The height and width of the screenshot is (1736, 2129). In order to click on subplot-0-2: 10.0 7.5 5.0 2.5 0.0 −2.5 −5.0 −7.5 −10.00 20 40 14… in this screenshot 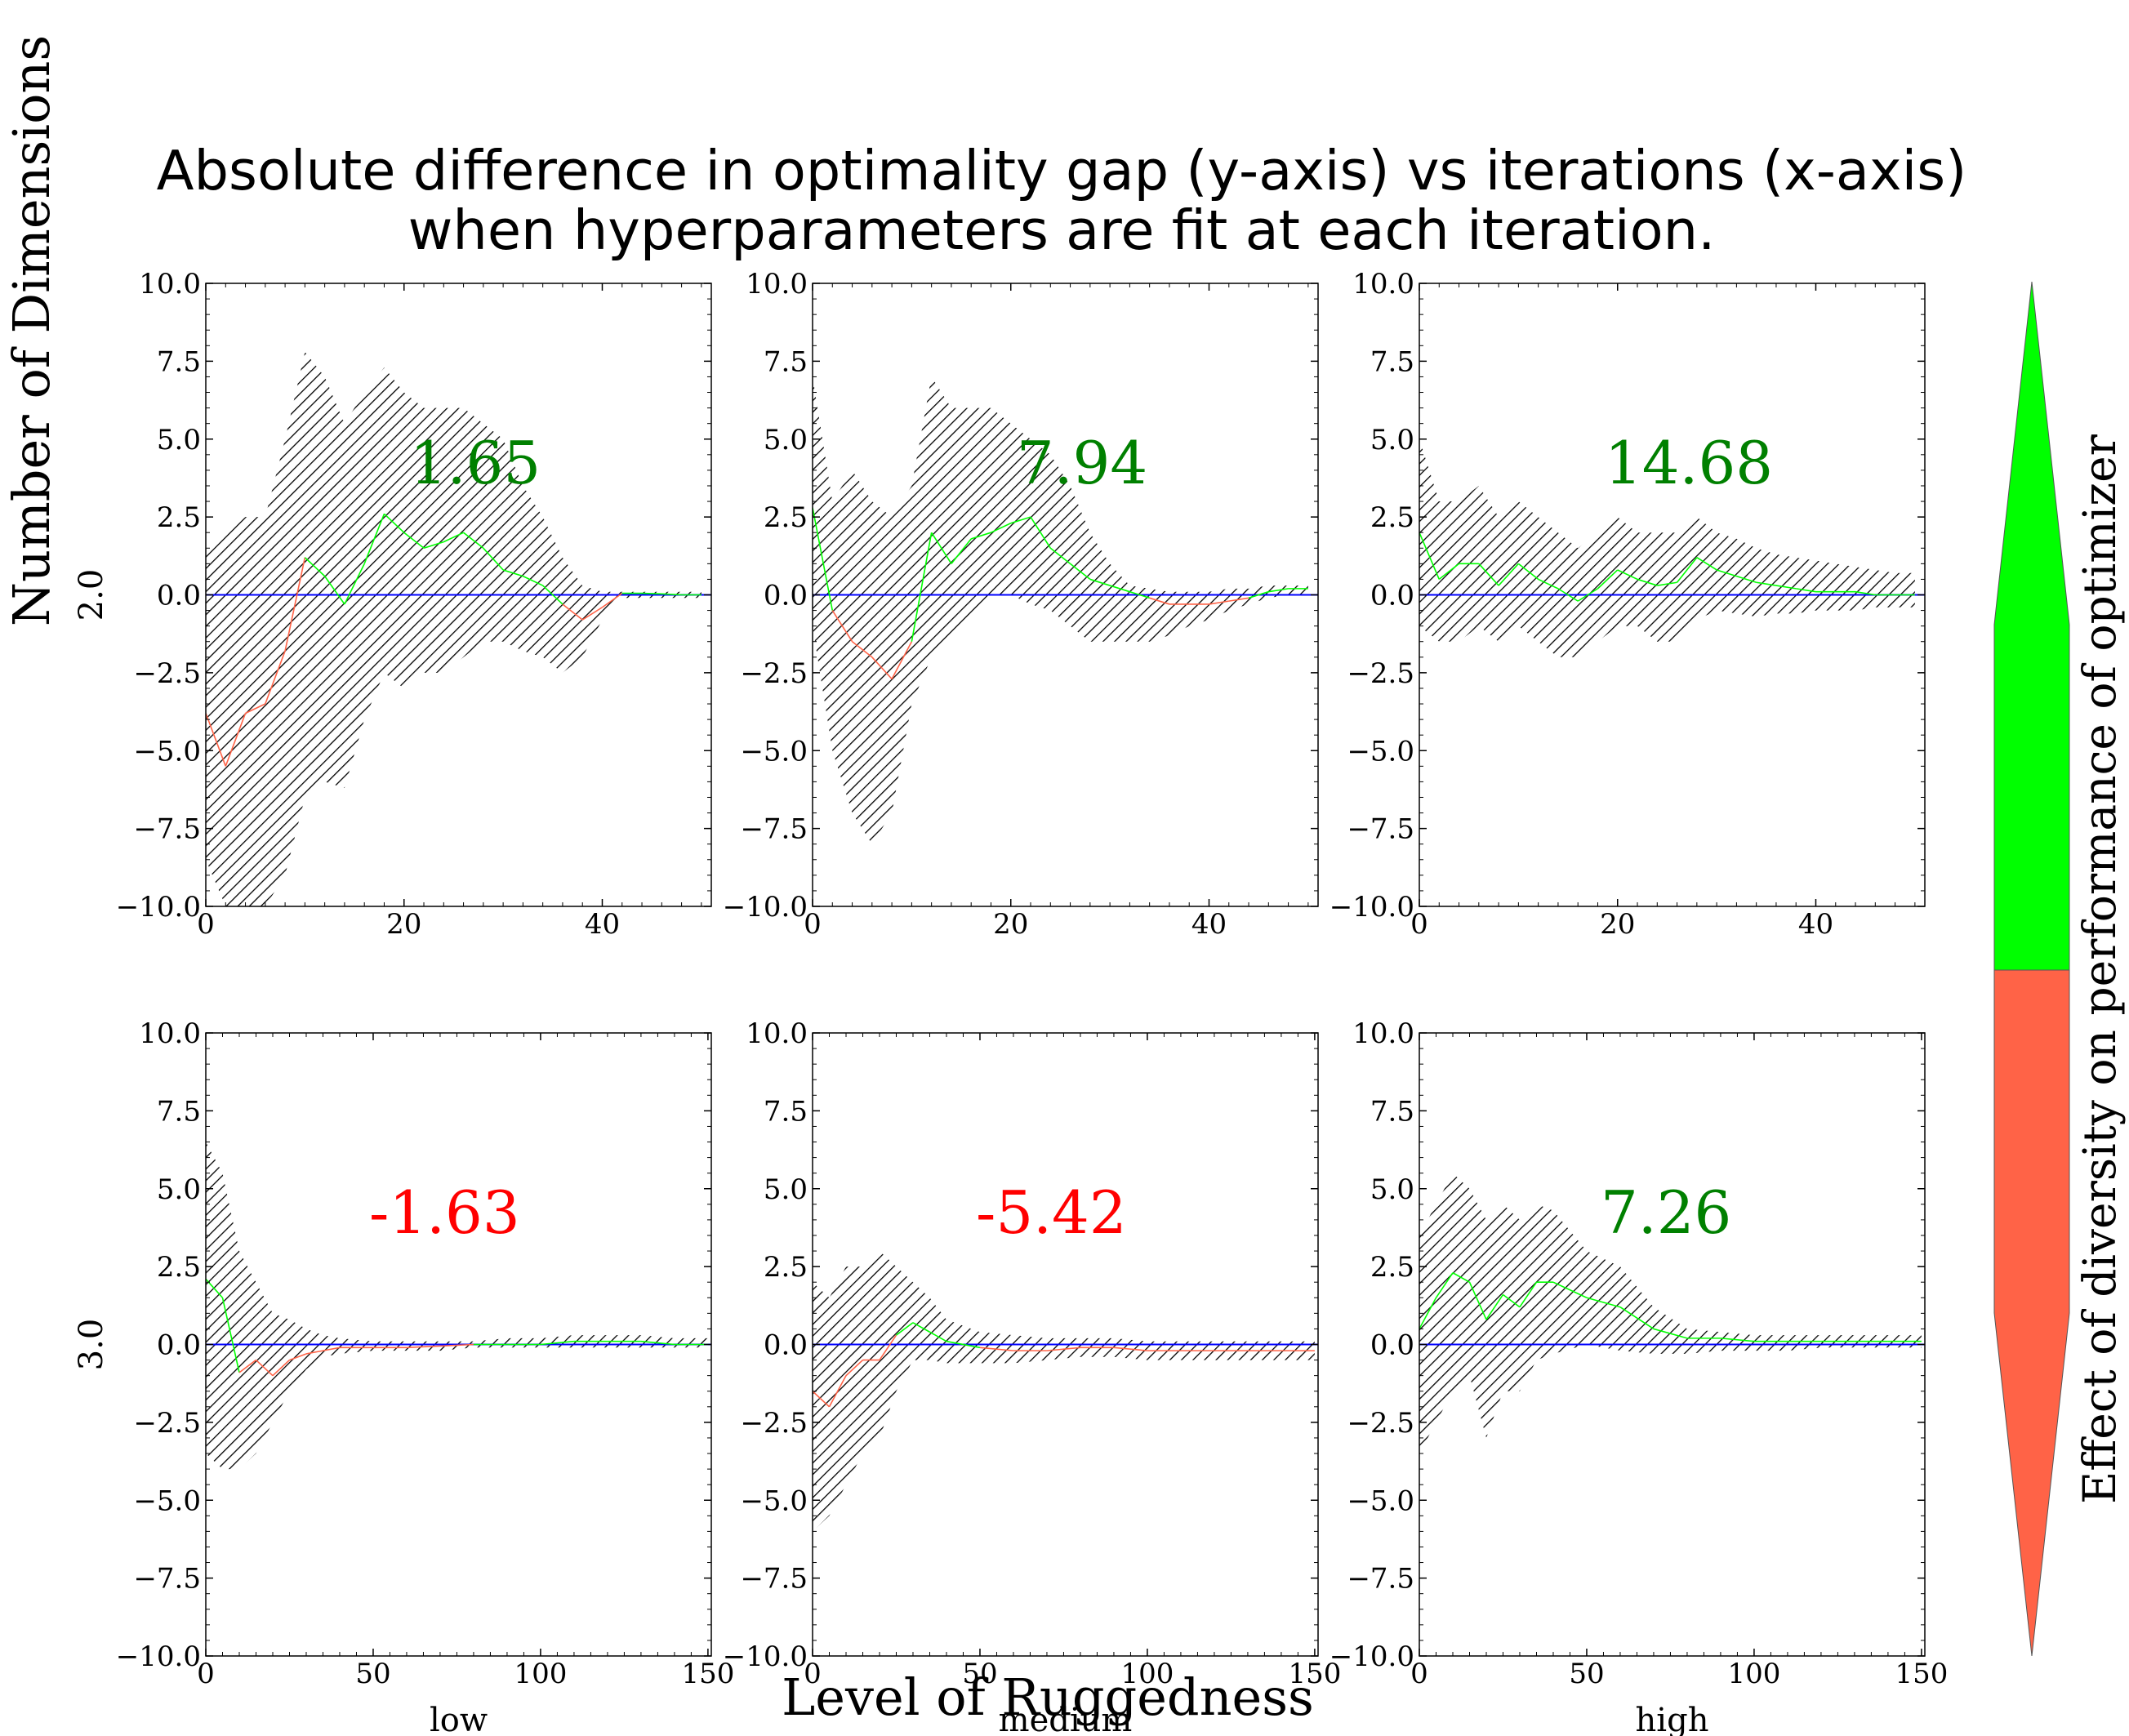, I will do `click(1628, 604)`.